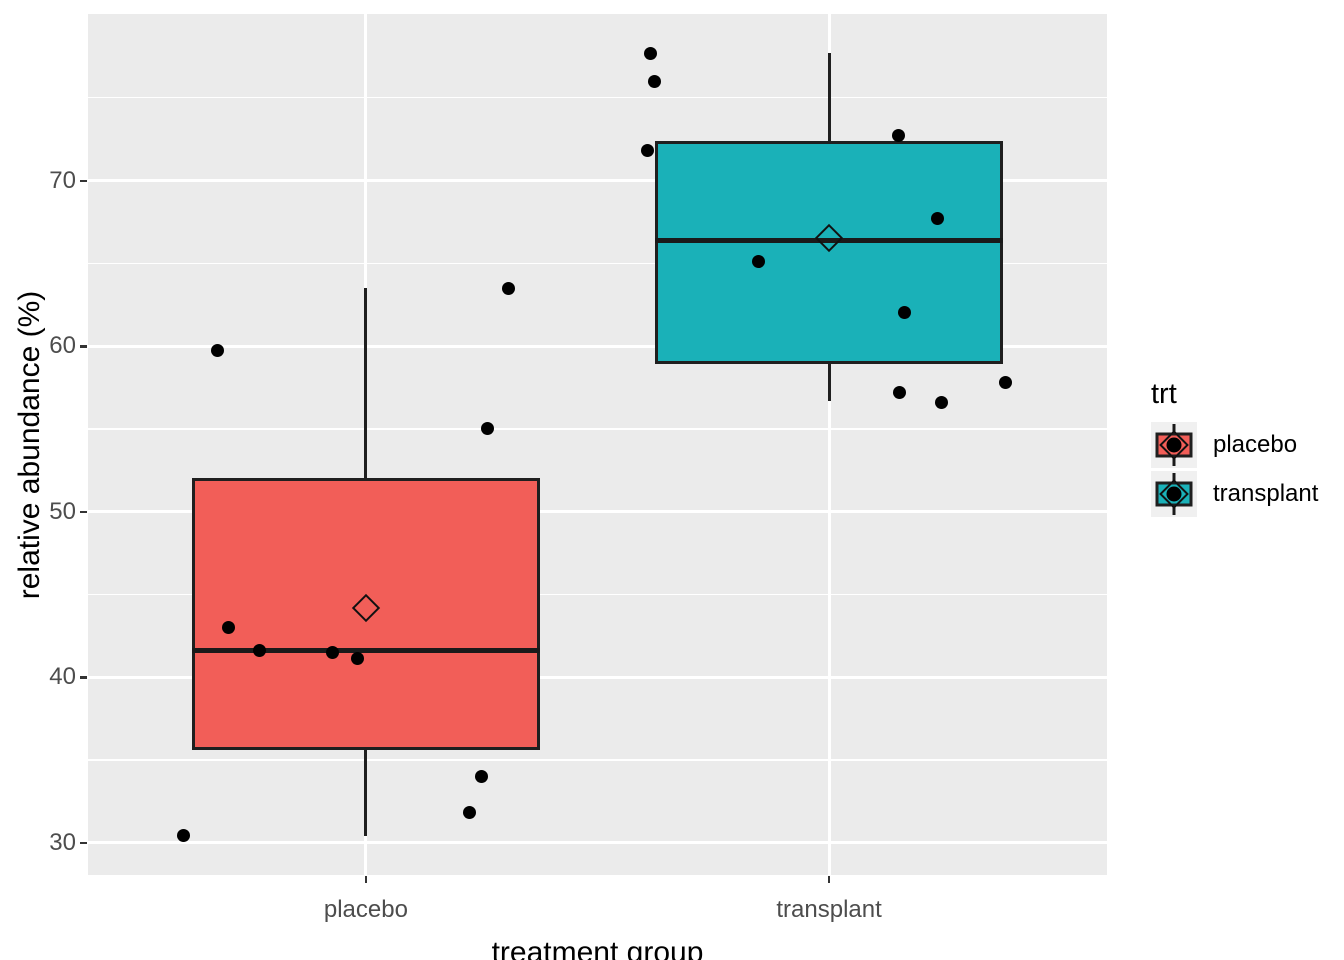  I want to click on y-tick-label: 50, so click(62, 511).